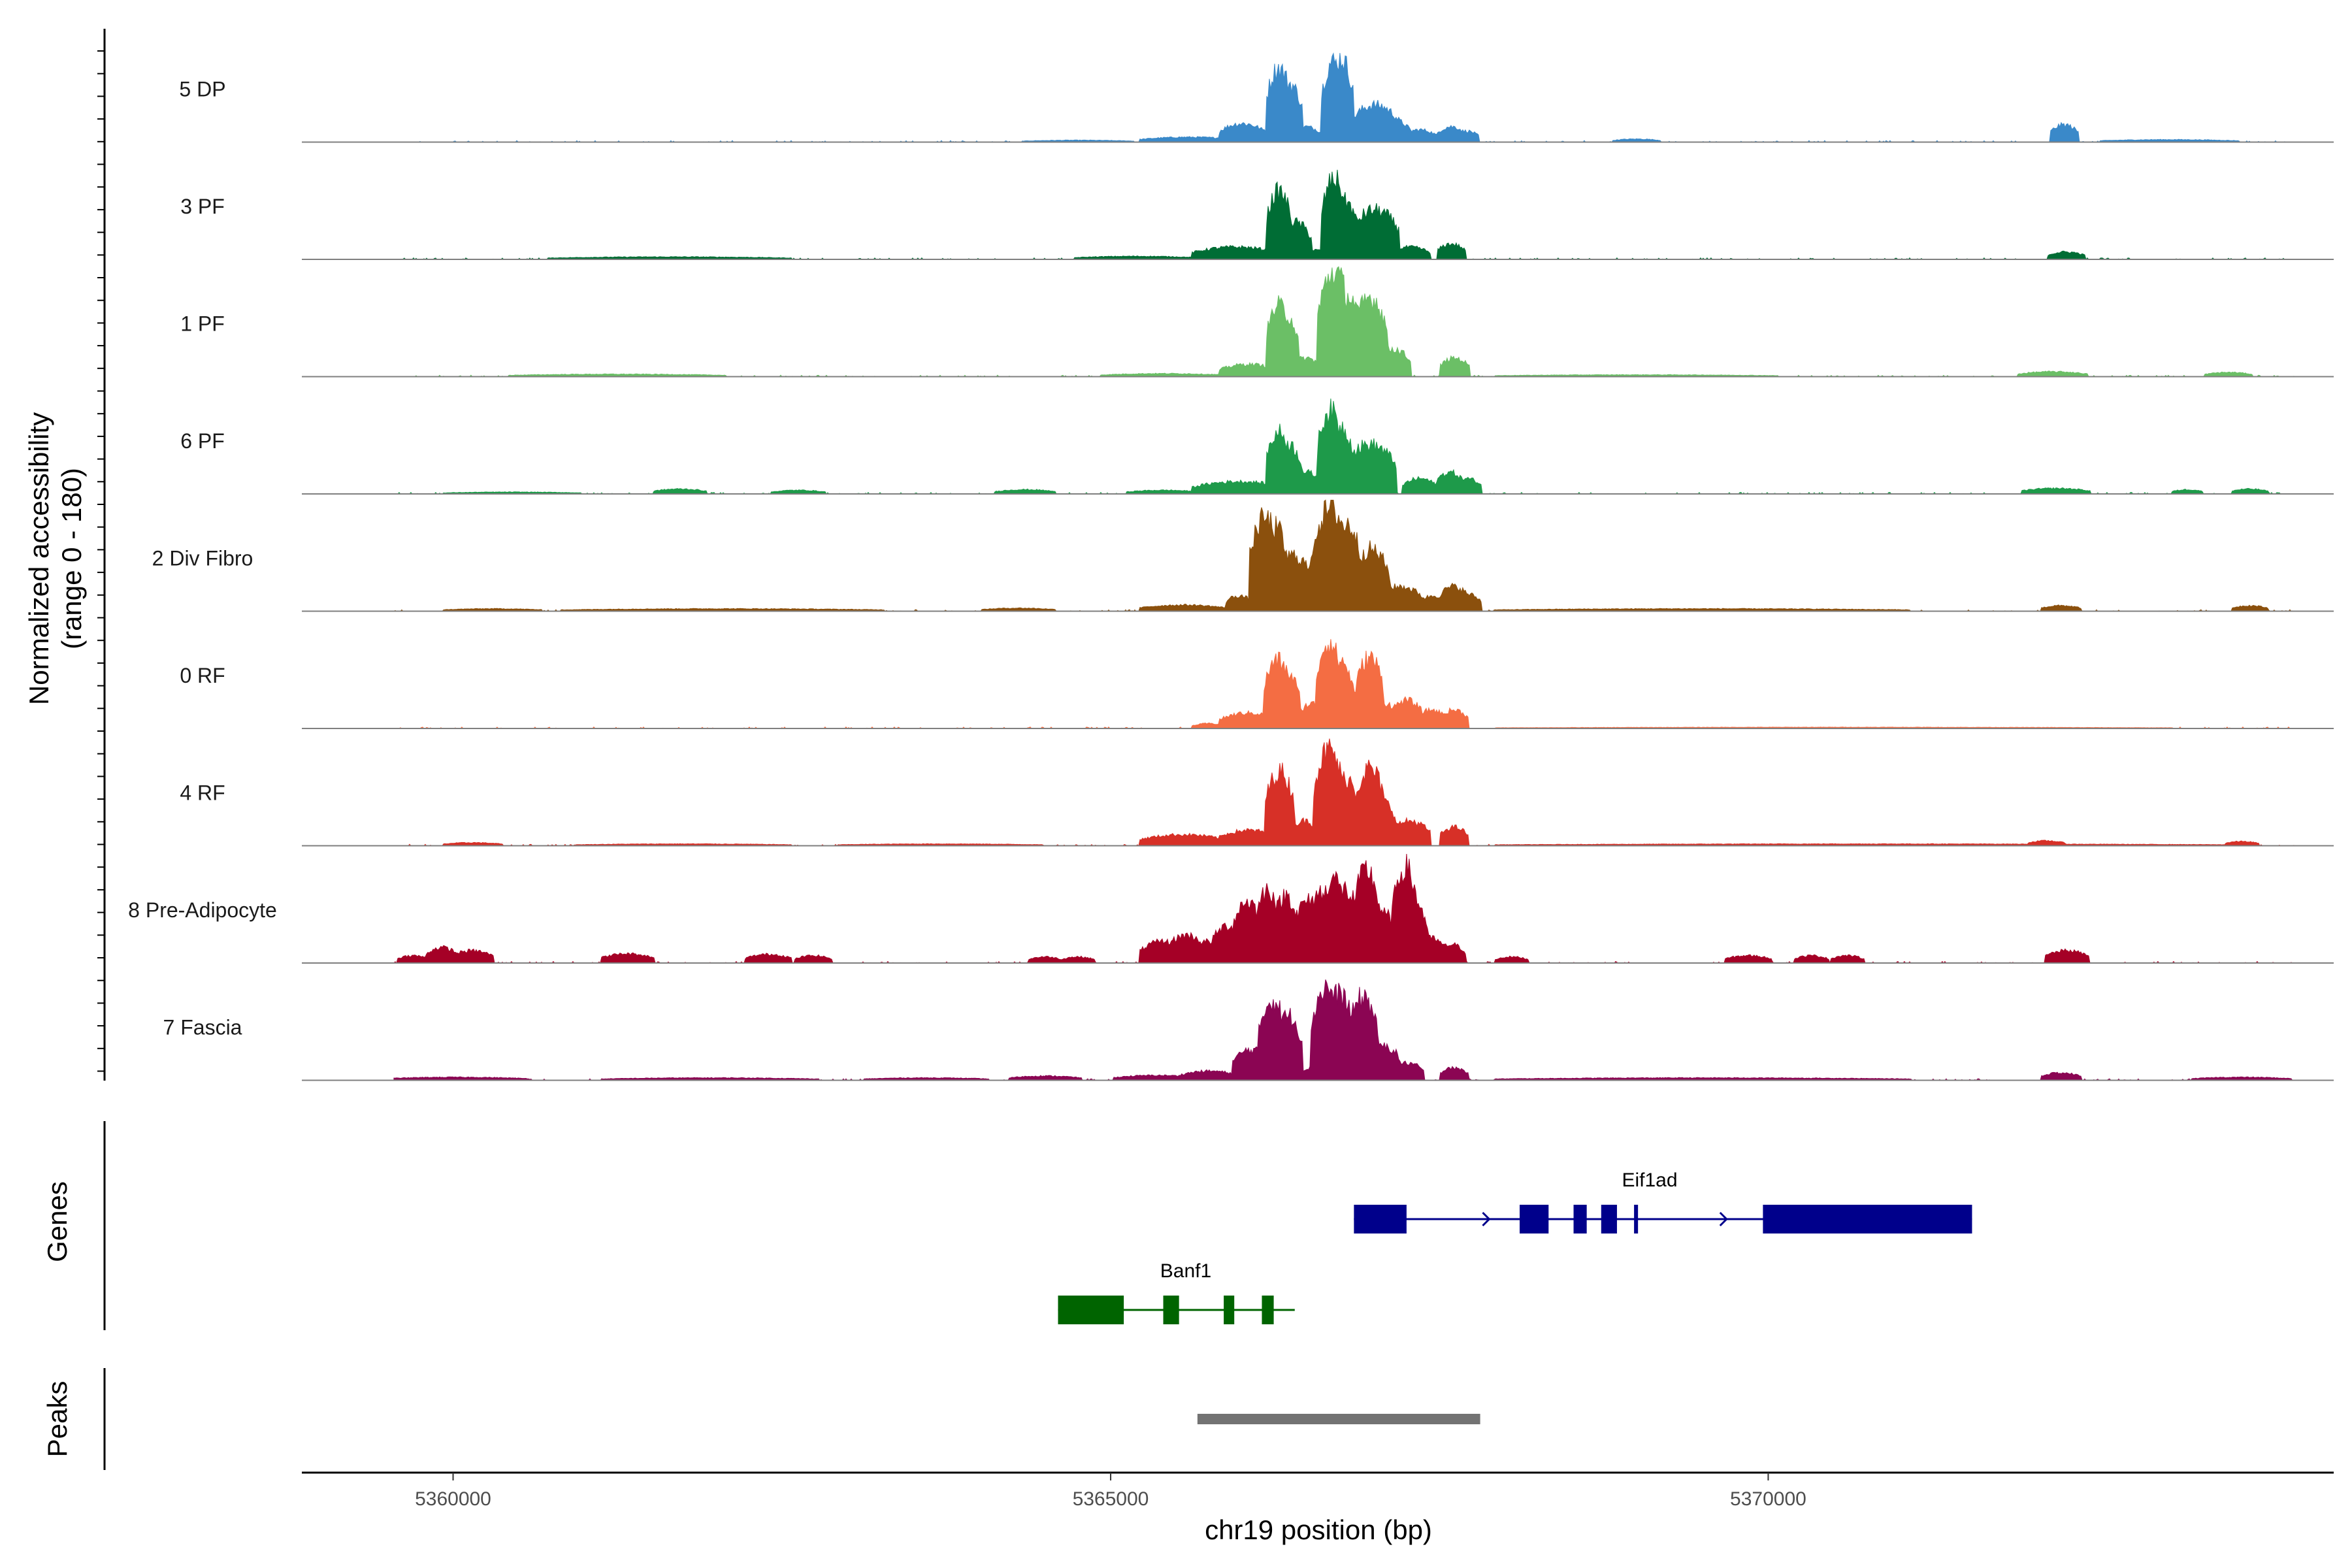 The image size is (2352, 1568). What do you see at coordinates (1649, 1180) in the screenshot?
I see `gene-label: Eif1ad` at bounding box center [1649, 1180].